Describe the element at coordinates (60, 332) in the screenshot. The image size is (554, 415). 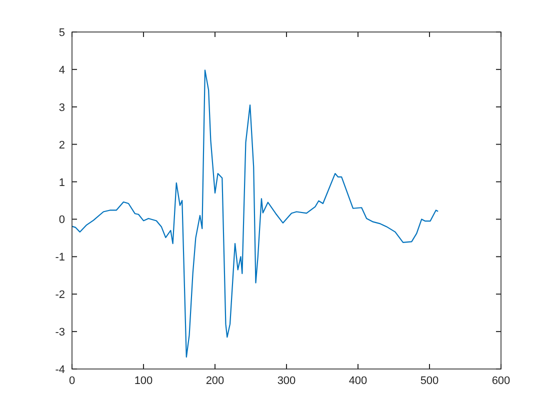
I see `y-tick-label: -3` at that location.